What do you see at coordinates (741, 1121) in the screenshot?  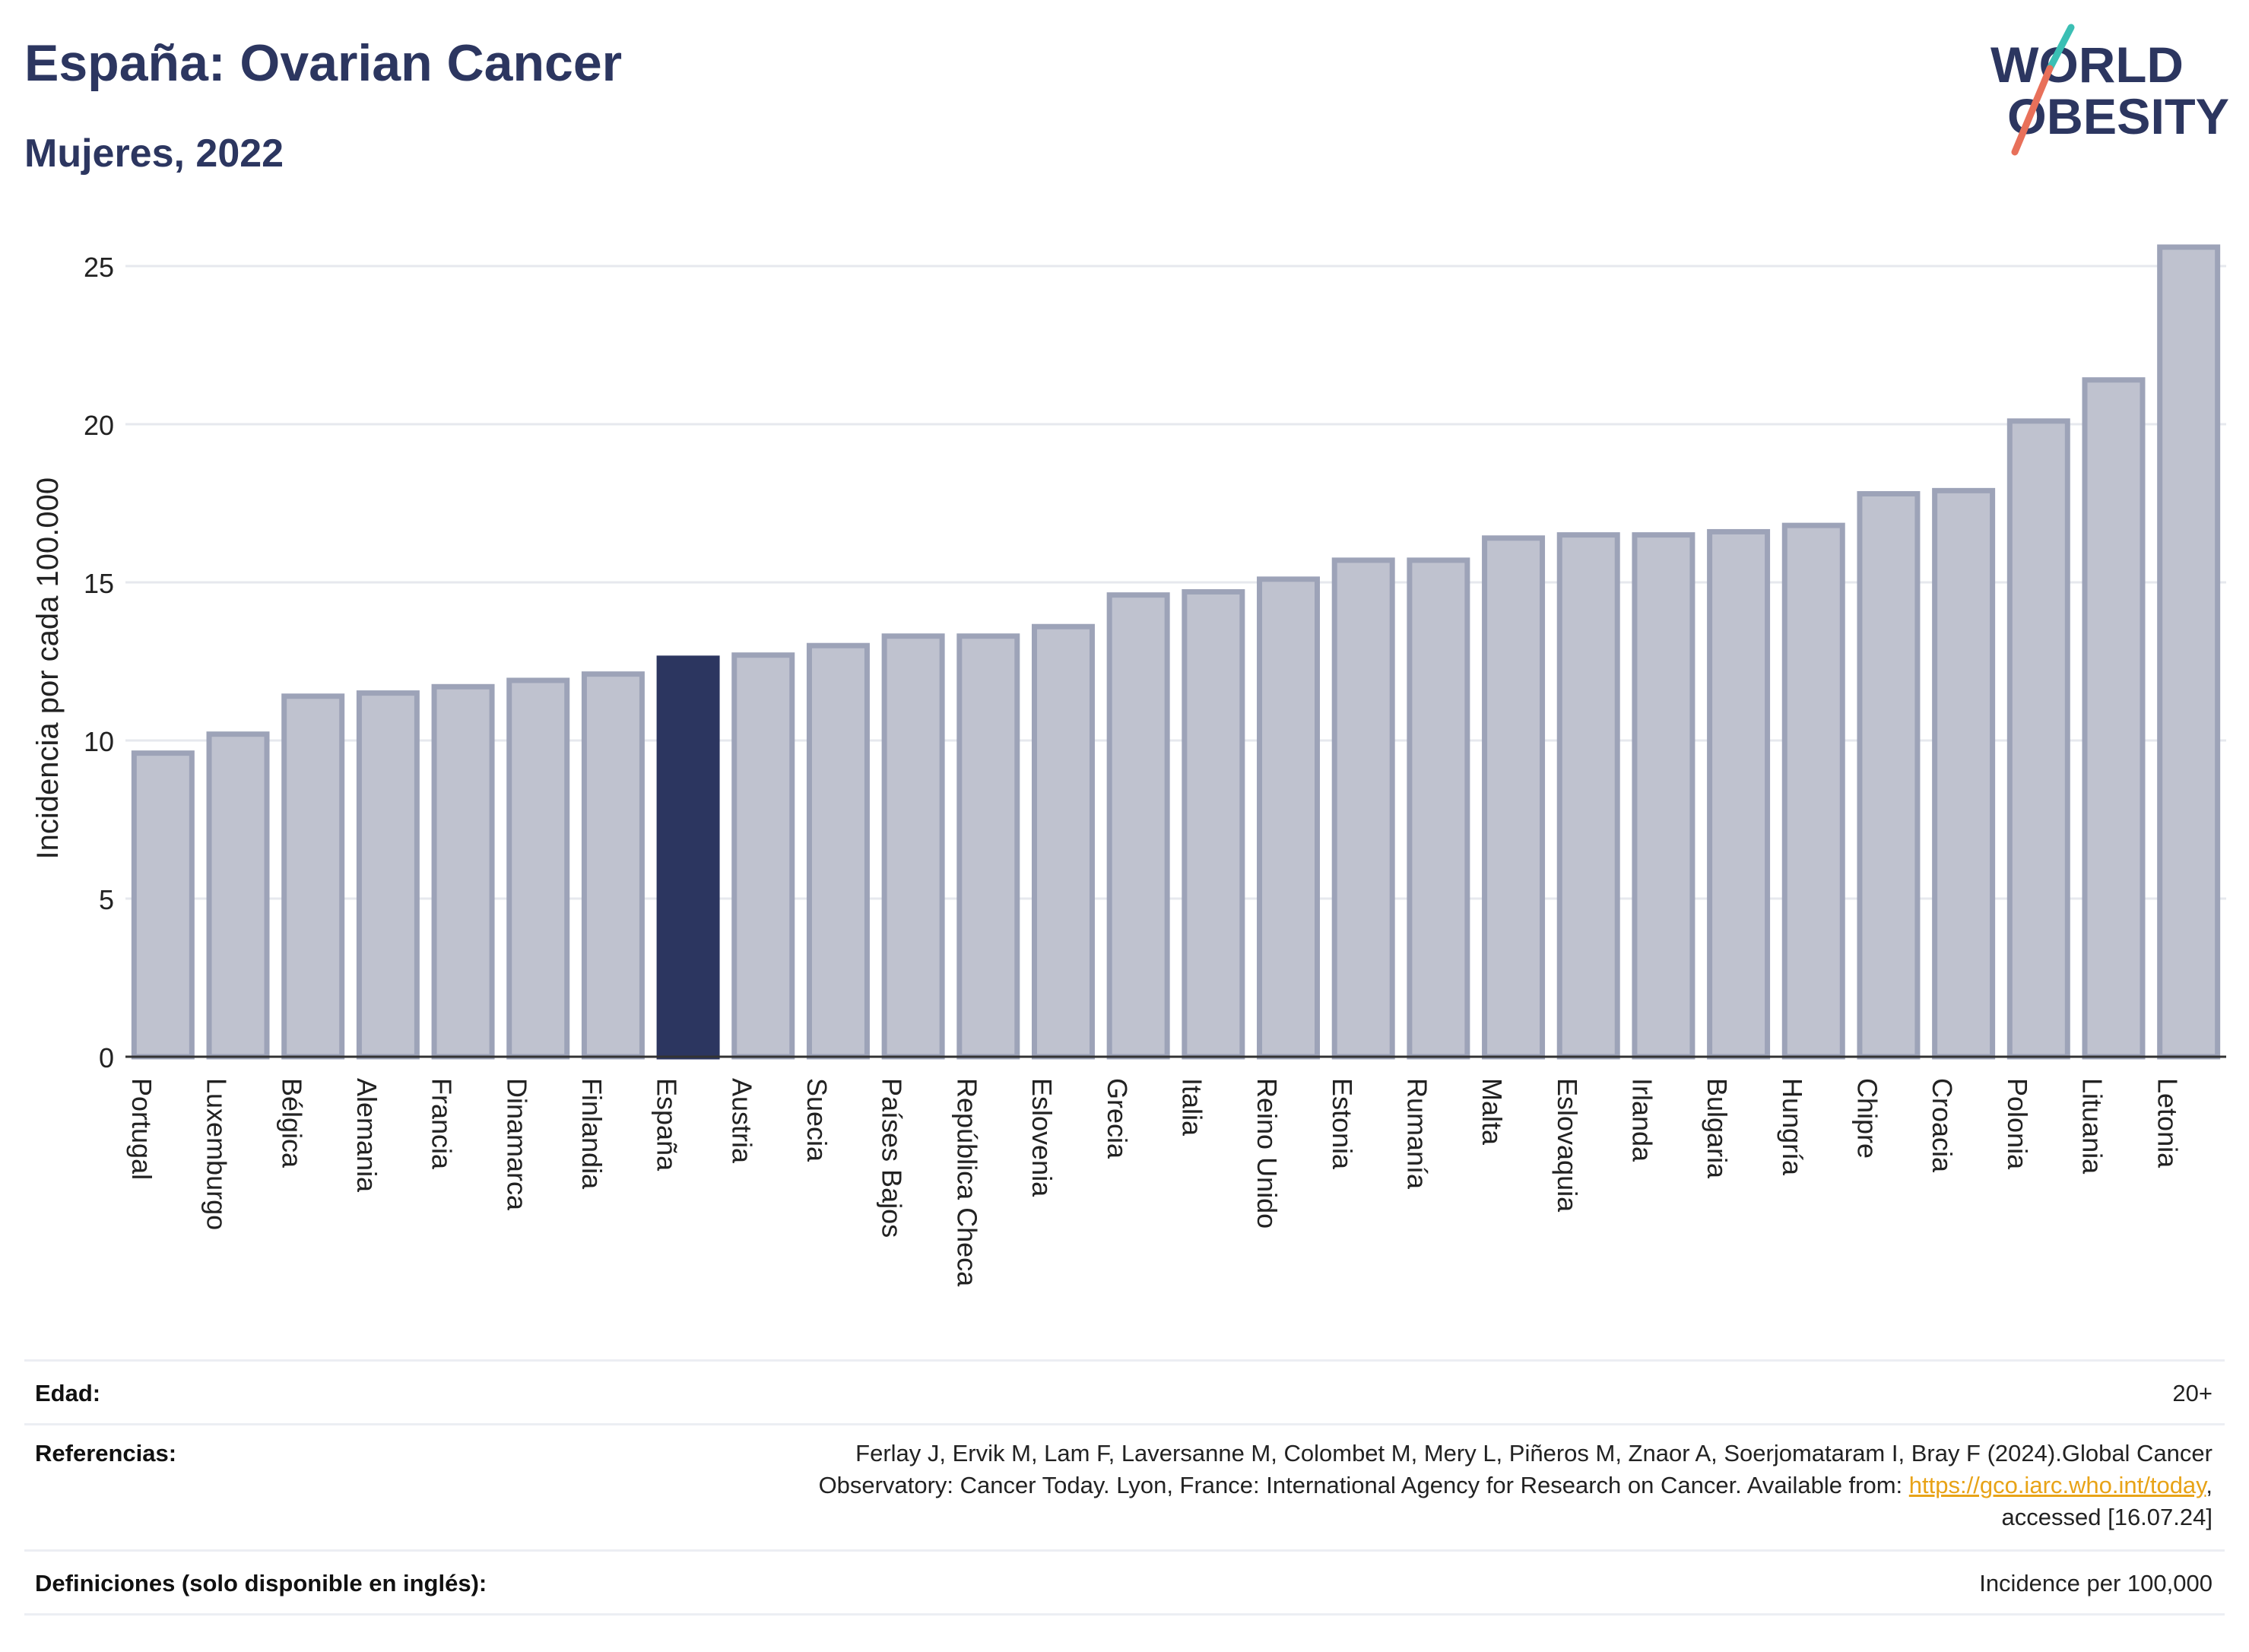 I see `x-tick-label: Austria` at bounding box center [741, 1121].